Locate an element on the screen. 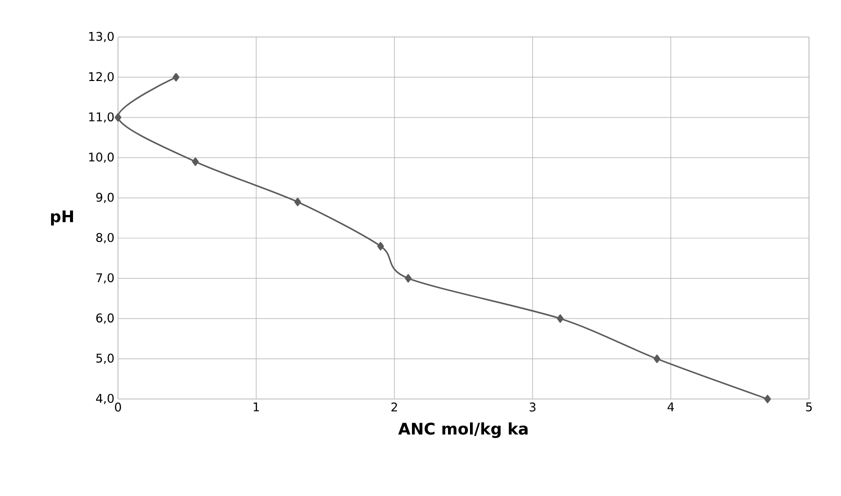  x-tick-label: 2 is located at coordinates (394, 407).